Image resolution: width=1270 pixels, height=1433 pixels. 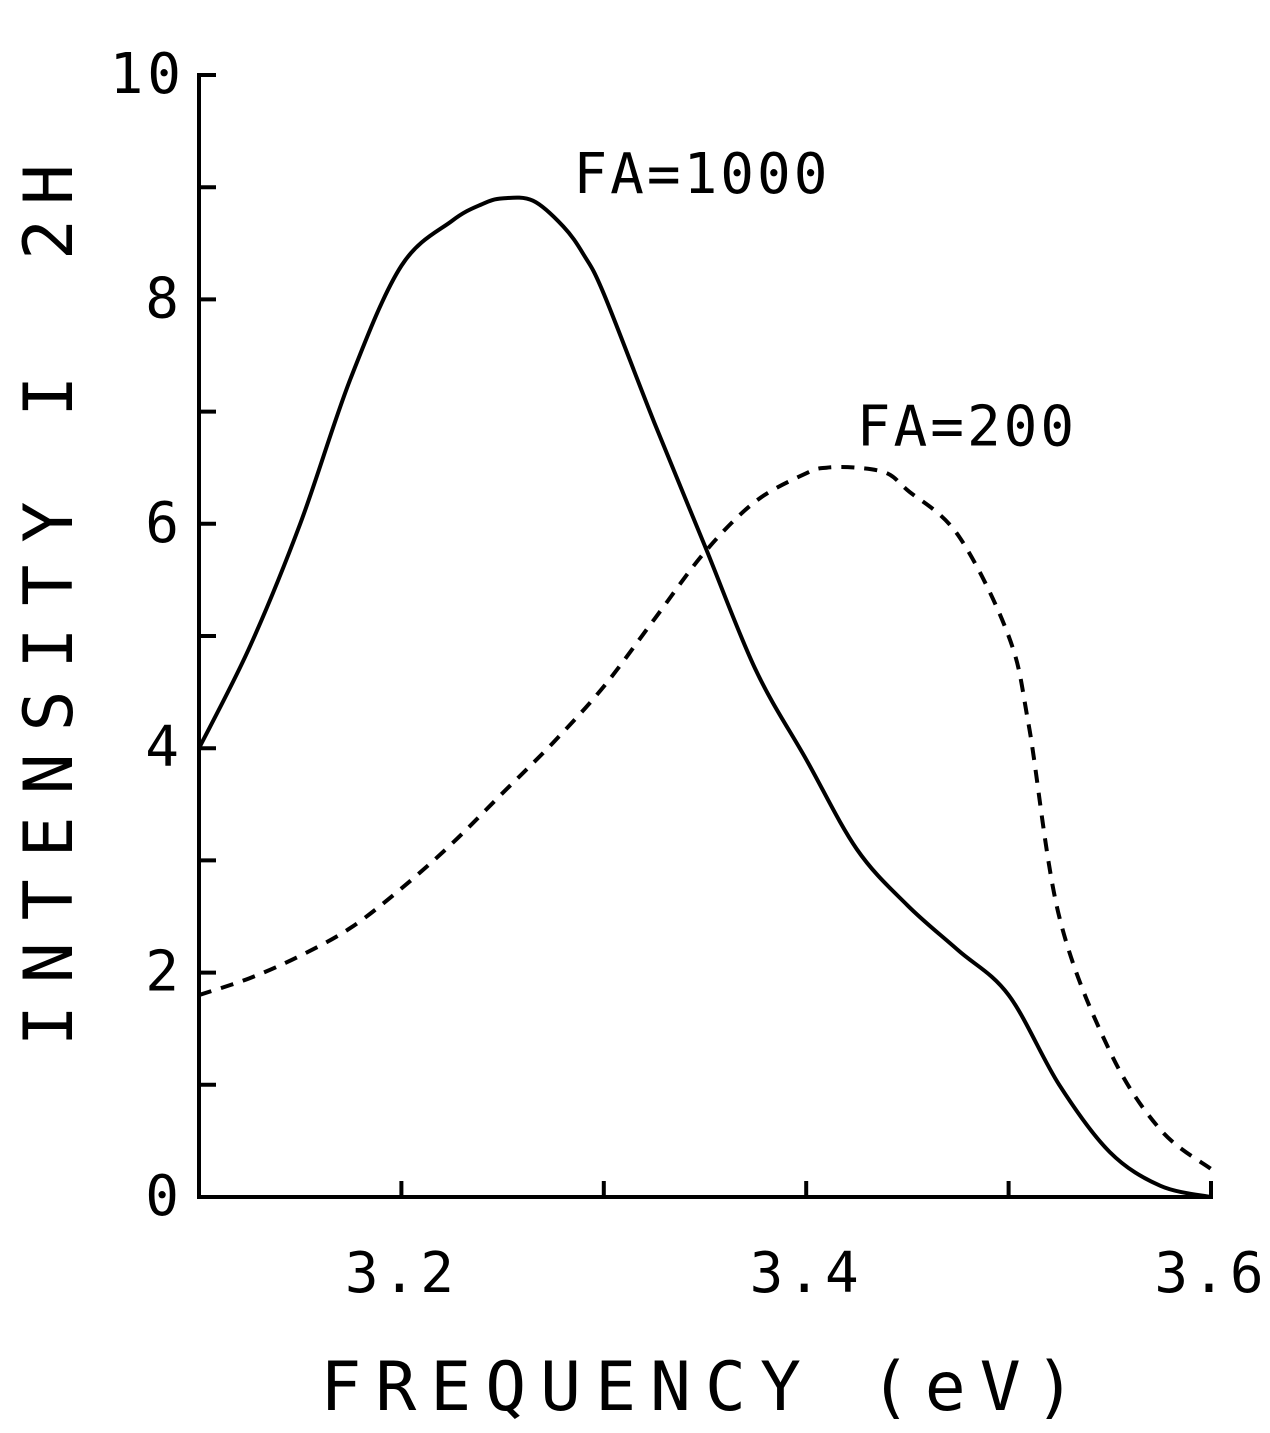 I want to click on y-tick-label-6: 6, so click(x=164, y=523).